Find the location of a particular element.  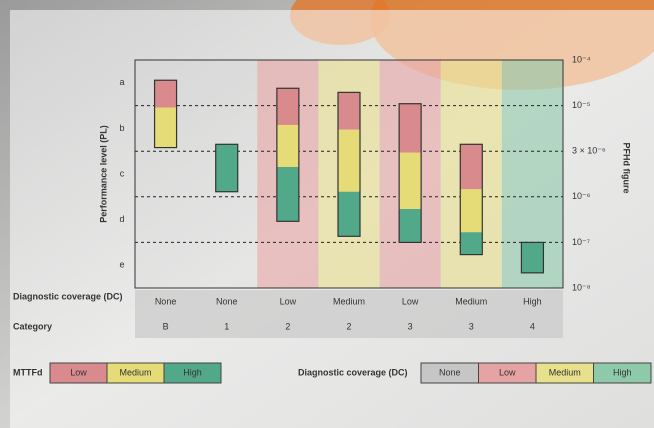

legend-label: Medium is located at coordinates (135, 372).